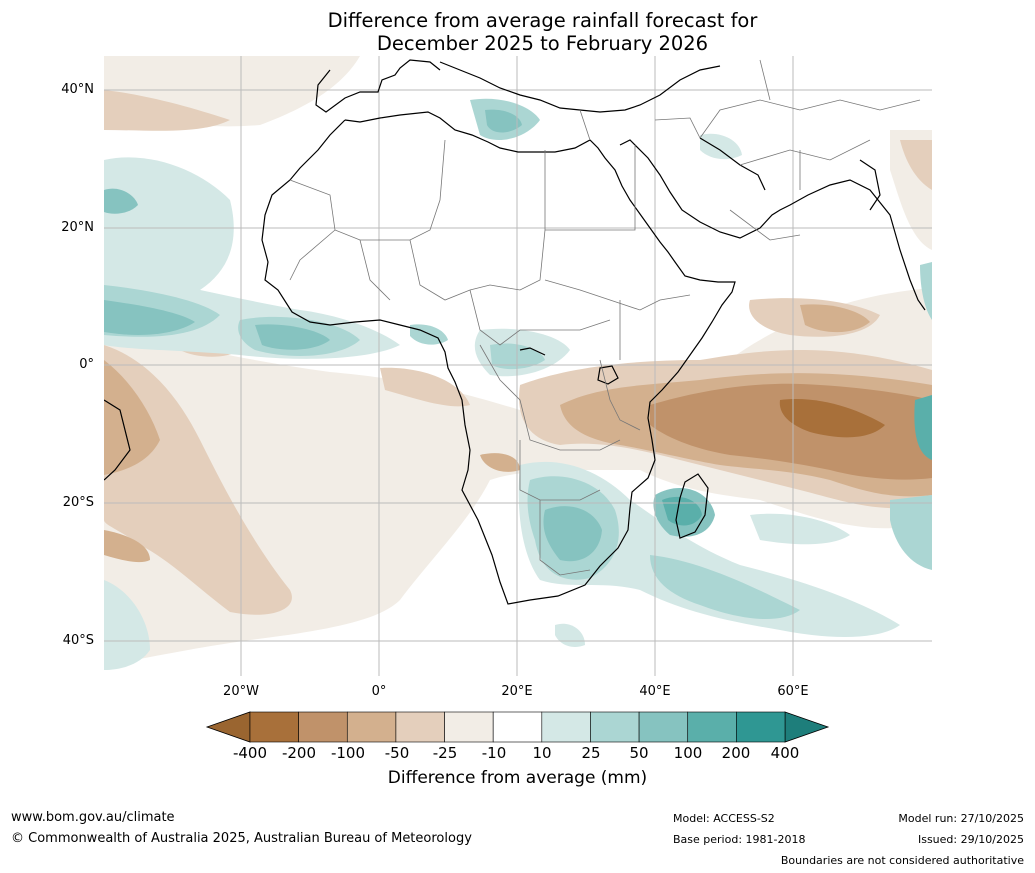 This screenshot has width=1035, height=873. I want to click on footer-model: Model: ACCESS-S2, so click(724, 818).